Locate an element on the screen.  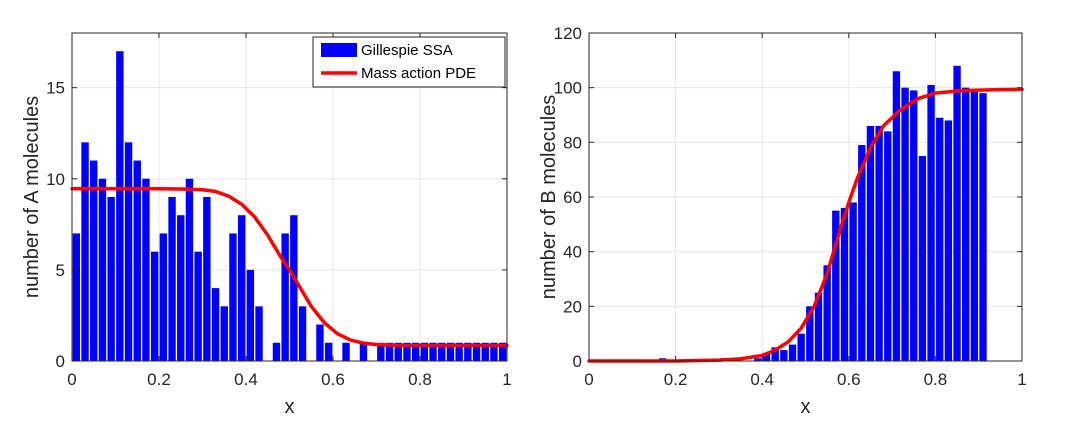
legend-label-0: Gillespie SSA is located at coordinates (407, 50).